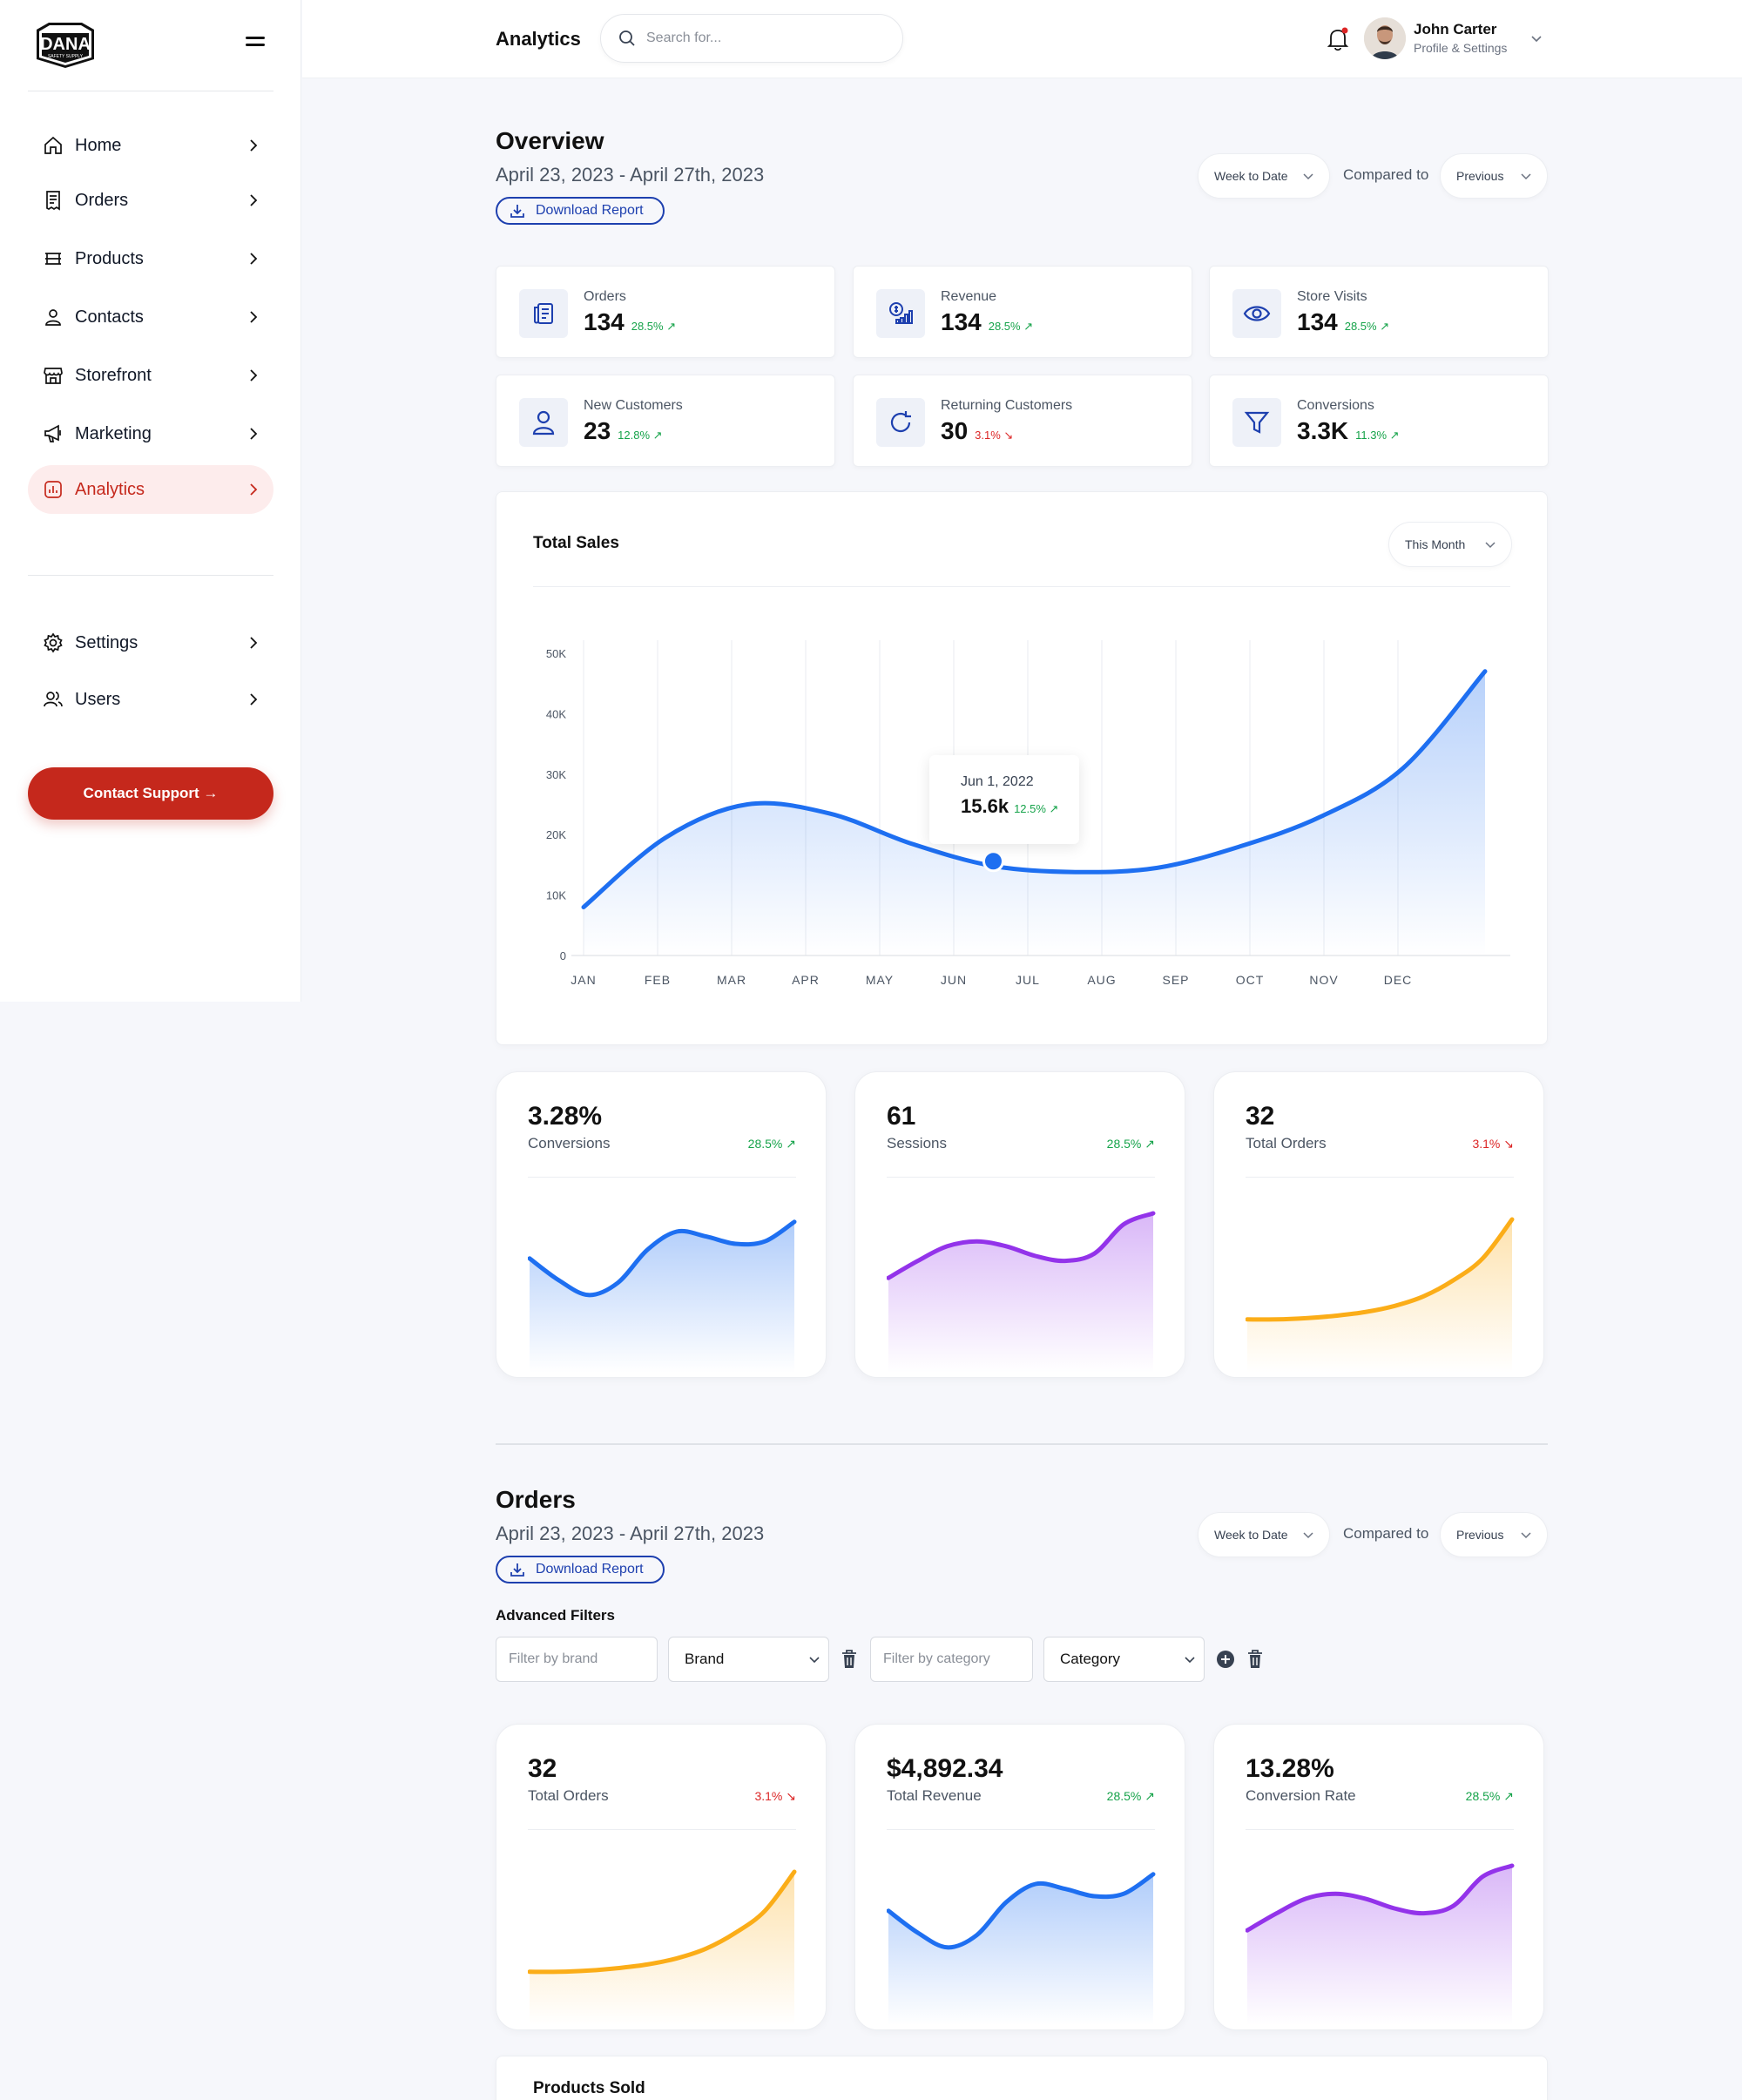 Image resolution: width=1742 pixels, height=2100 pixels. What do you see at coordinates (106, 642) in the screenshot?
I see `sidebar-item-label: Settings` at bounding box center [106, 642].